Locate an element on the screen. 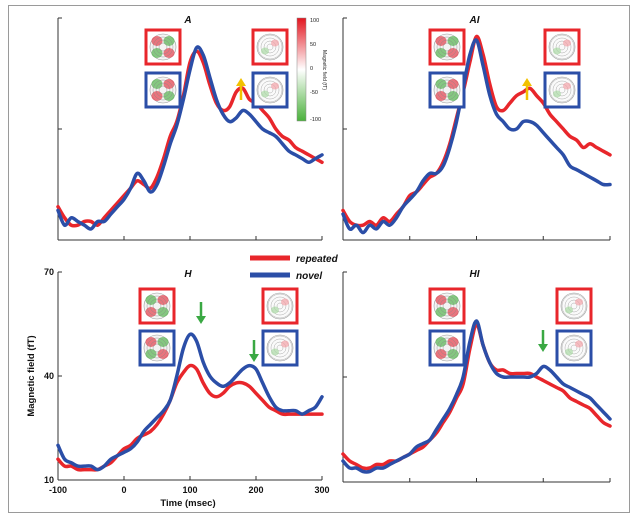  colorbar-title: Magnetic field (fT) is located at coordinates (324, 70).